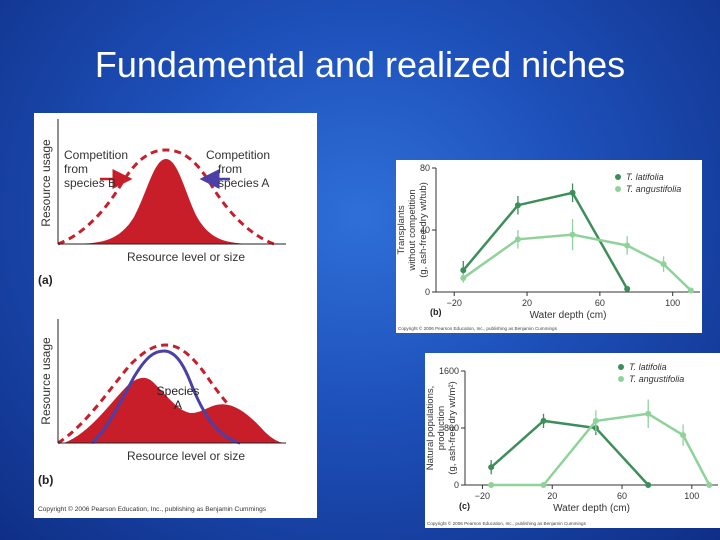  I want to click on panel-a-label: (a), so click(45, 280).